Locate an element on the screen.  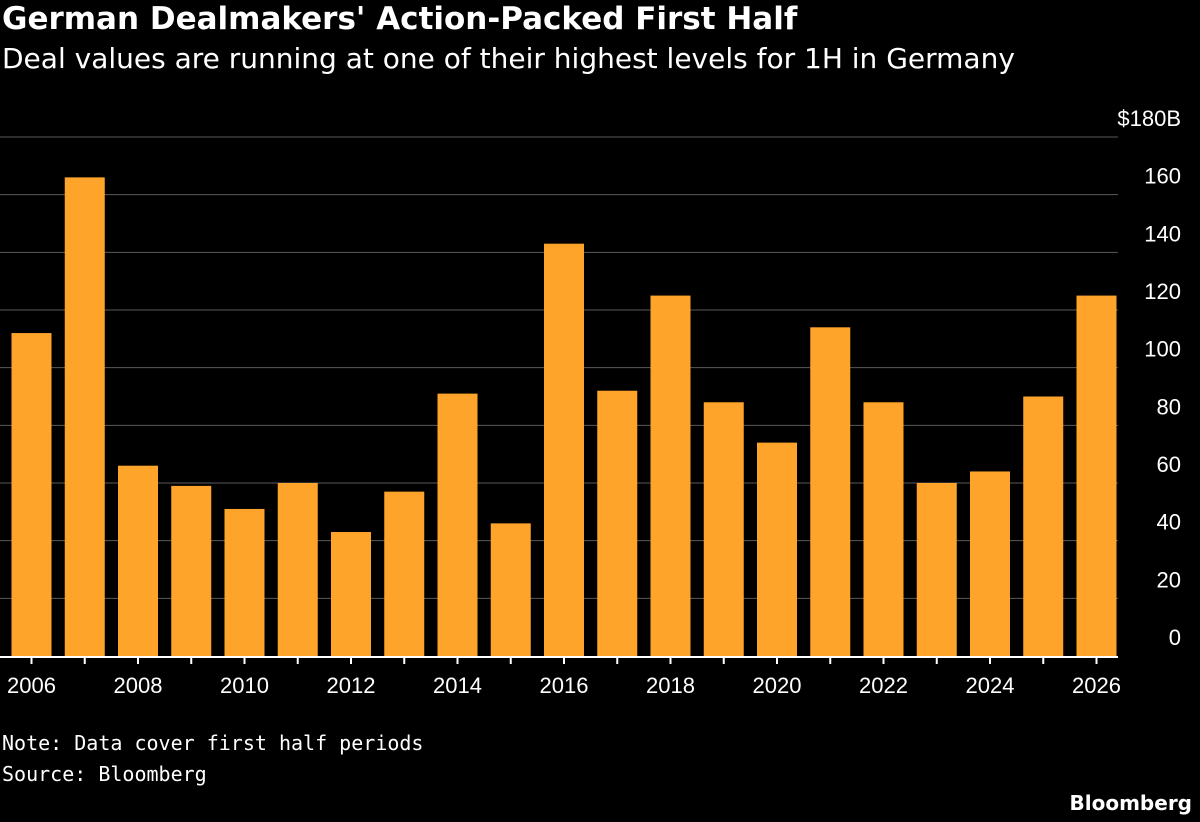
bar-2012 is located at coordinates (351, 594).